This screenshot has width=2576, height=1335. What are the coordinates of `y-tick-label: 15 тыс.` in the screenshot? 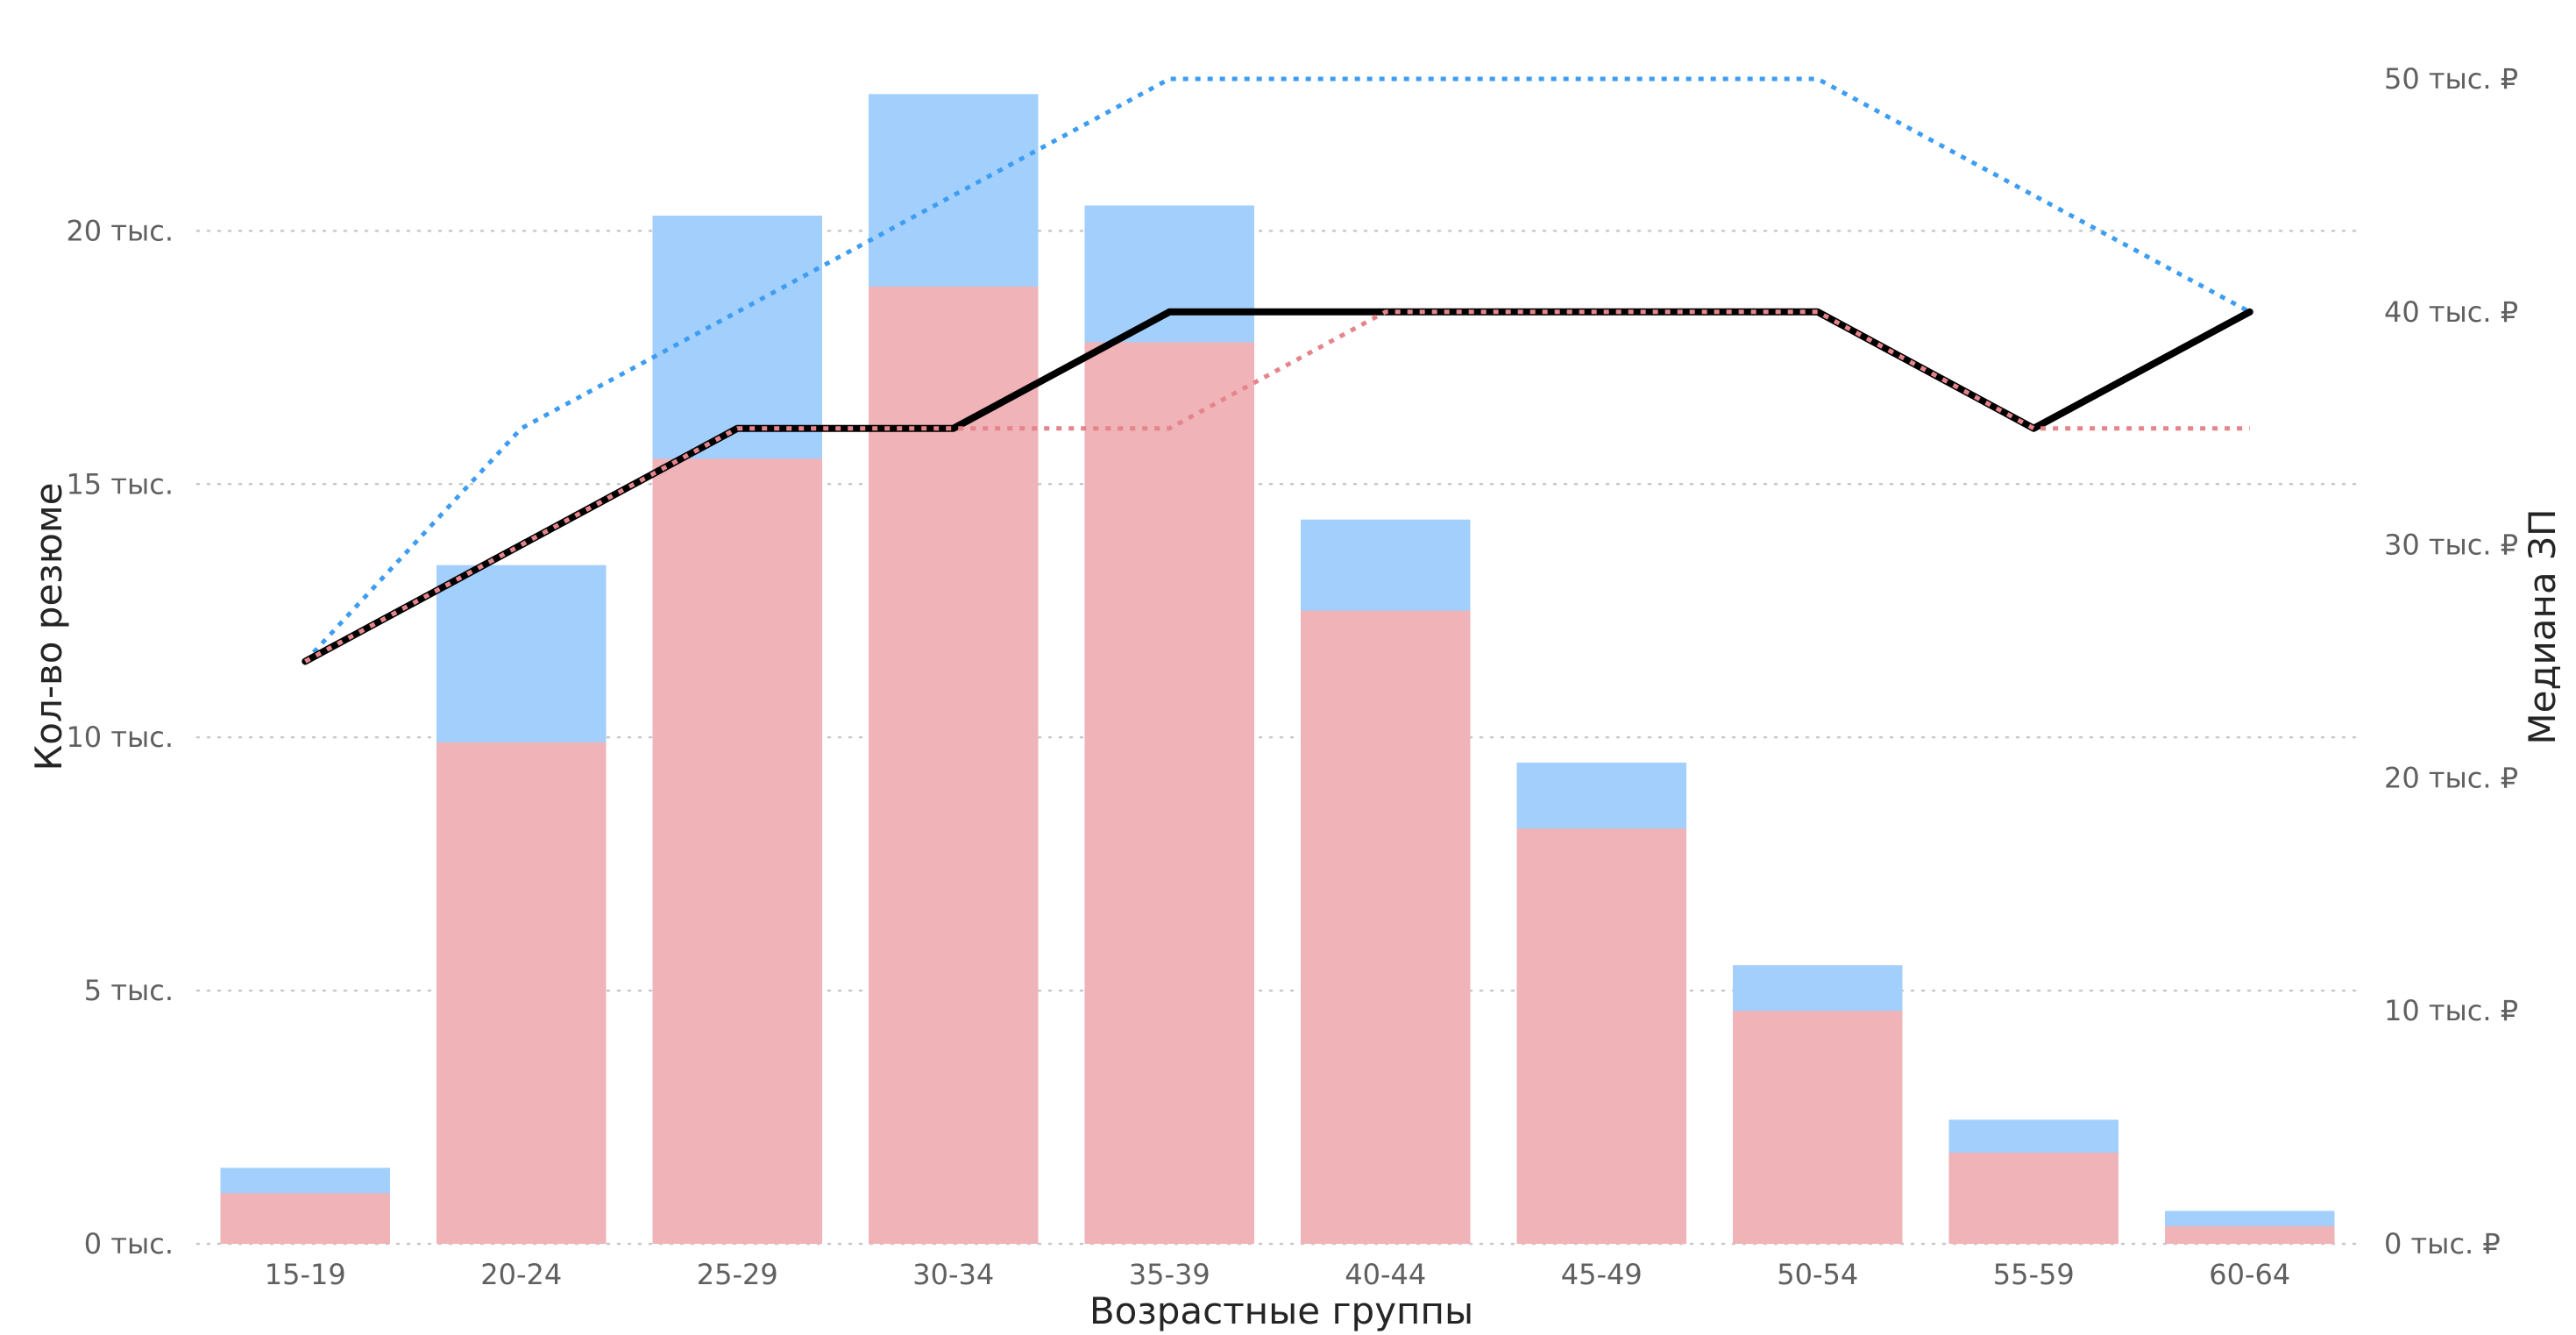 It's located at (120, 484).